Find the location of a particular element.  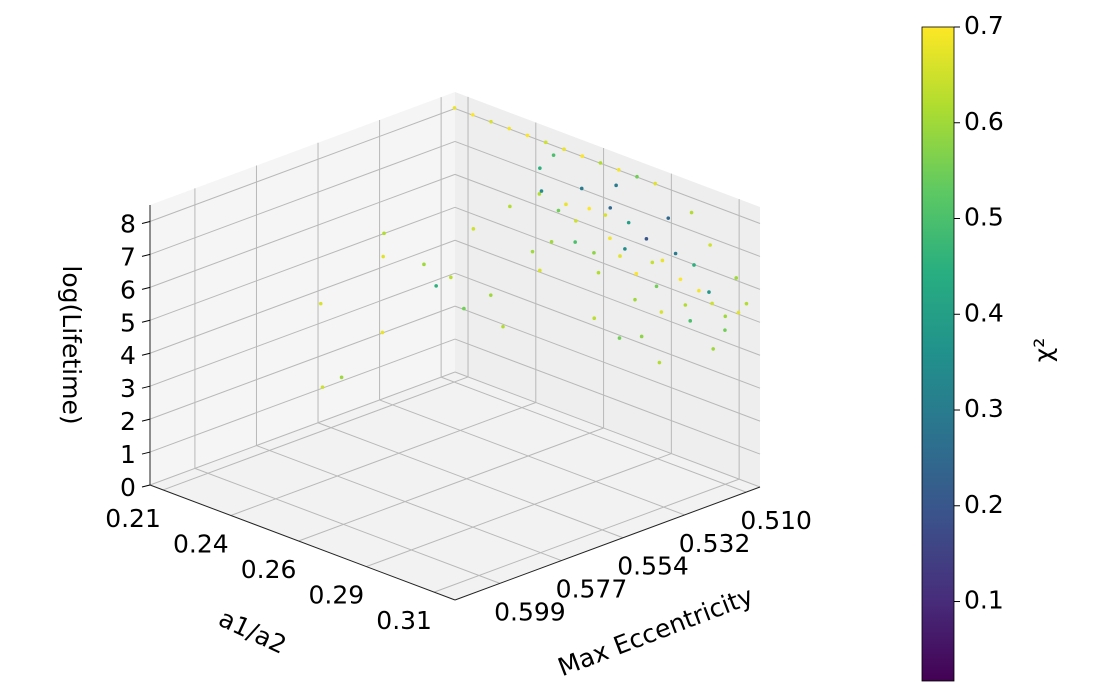

z-tick-label: 1 is located at coordinates (128, 454).